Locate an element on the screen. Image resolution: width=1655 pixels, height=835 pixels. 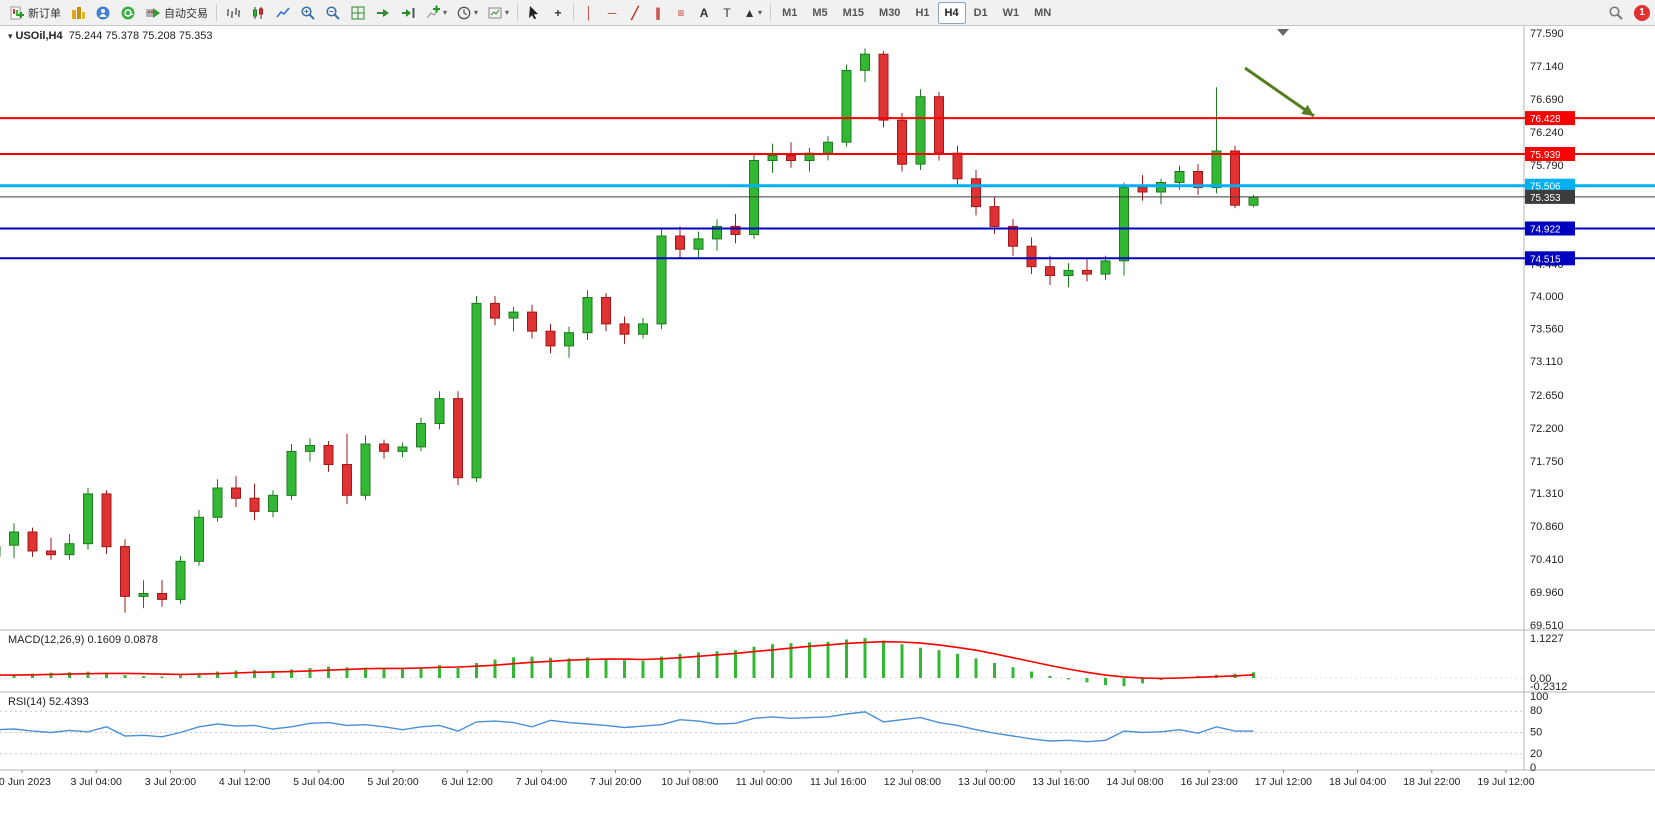
timeframe-m5: M5 is located at coordinates (820, 12).